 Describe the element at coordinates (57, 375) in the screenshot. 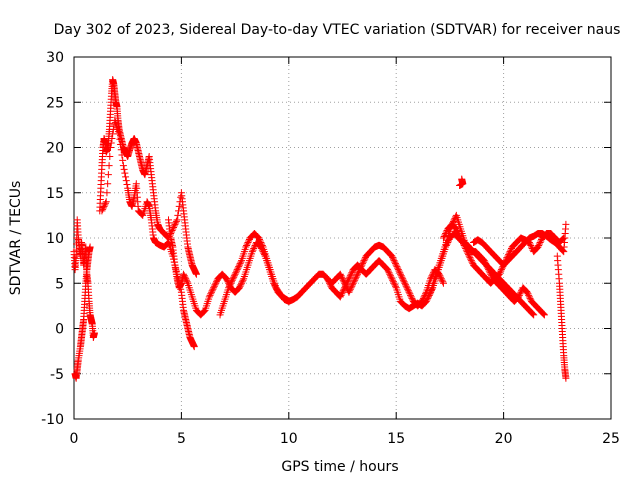

I see `y-tick-label: -5` at that location.